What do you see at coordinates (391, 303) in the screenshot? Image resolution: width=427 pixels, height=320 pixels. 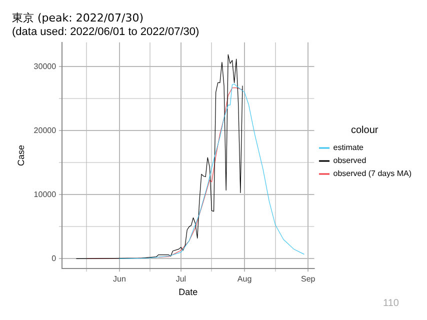 I see `text: 110` at bounding box center [391, 303].